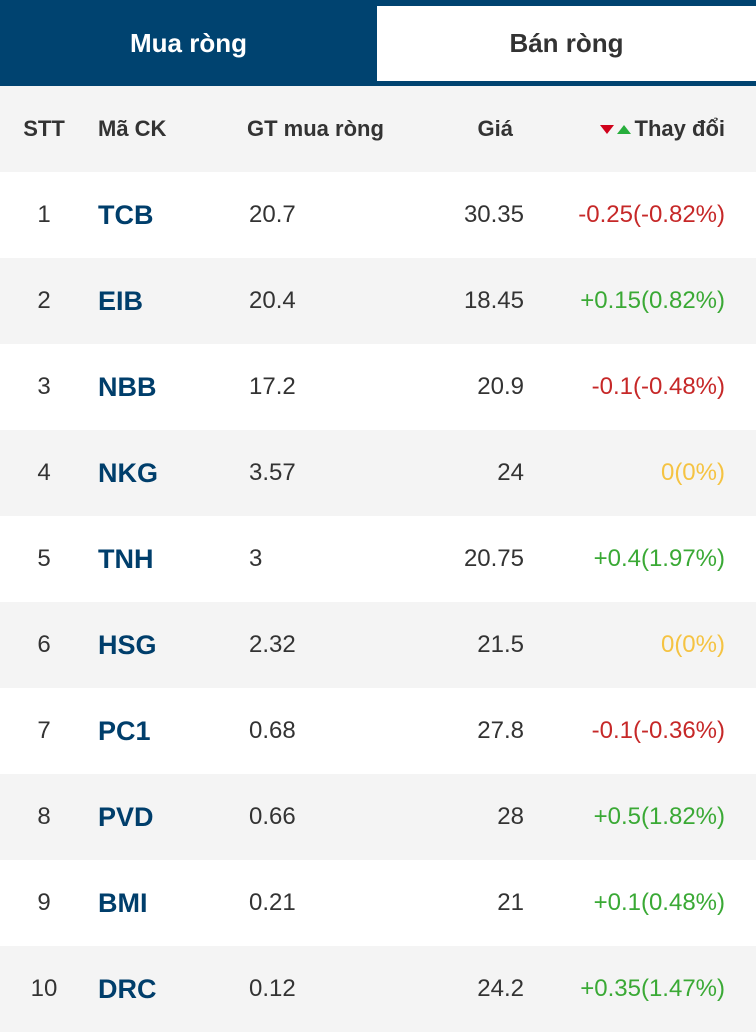 The width and height of the screenshot is (756, 1032). Describe the element at coordinates (462, 989) in the screenshot. I see `price: 24.2` at that location.